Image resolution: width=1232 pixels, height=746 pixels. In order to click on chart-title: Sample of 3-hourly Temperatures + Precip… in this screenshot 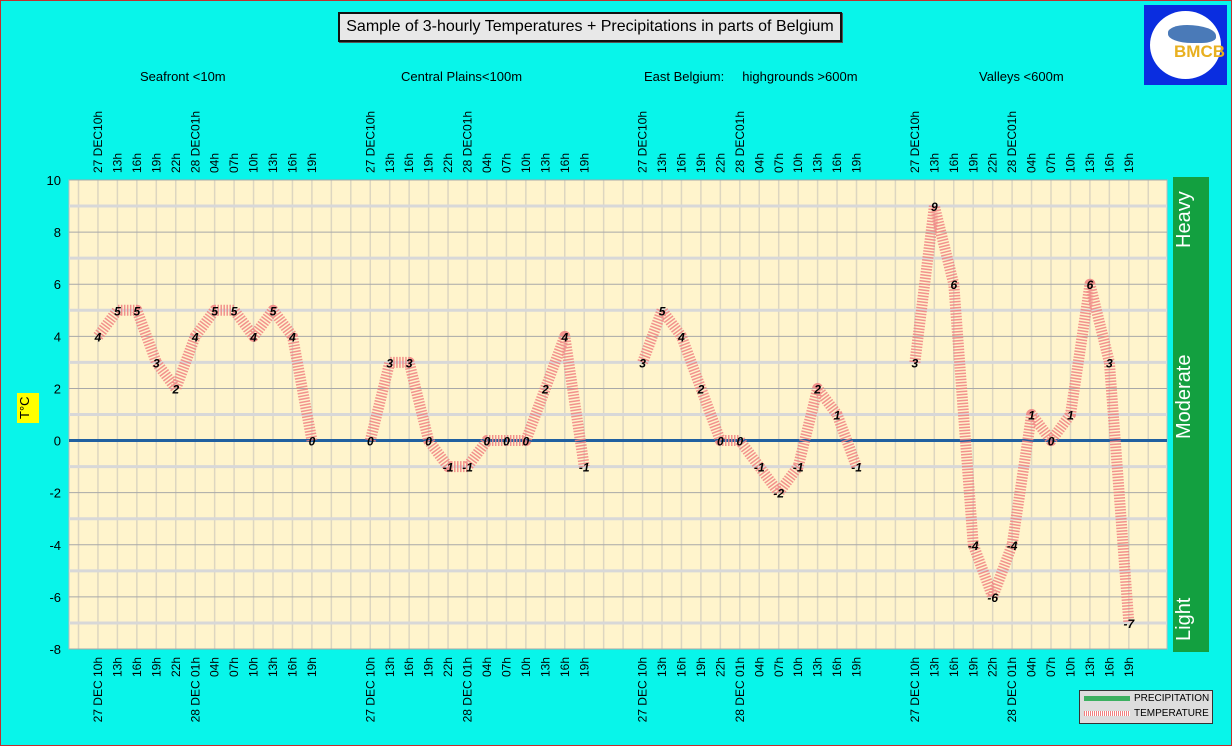, I will do `click(590, 27)`.